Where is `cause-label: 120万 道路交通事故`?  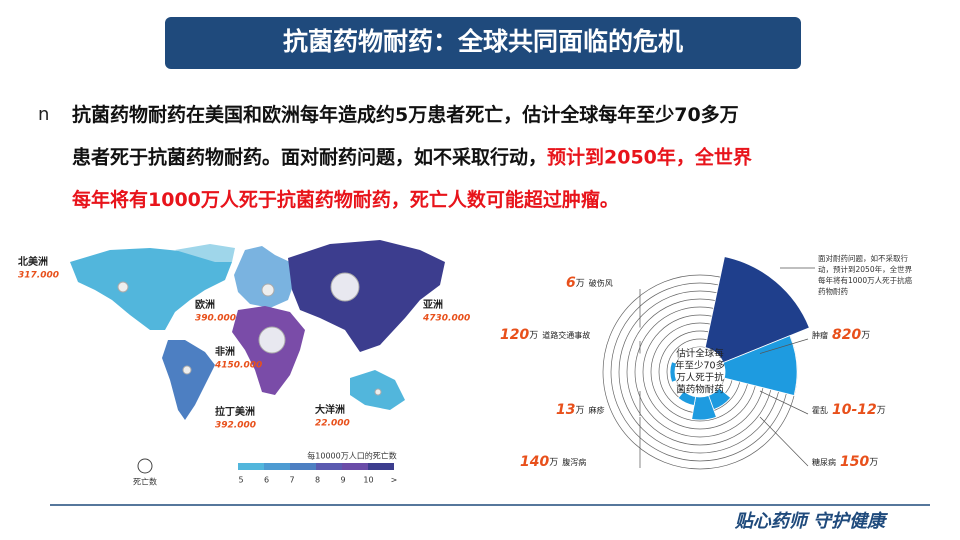 cause-label: 120万 道路交通事故 is located at coordinates (545, 335).